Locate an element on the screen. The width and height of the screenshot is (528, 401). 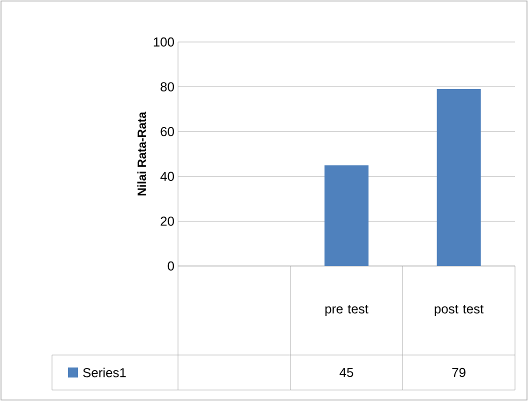
y-tick-label: 20 is located at coordinates (167, 221).